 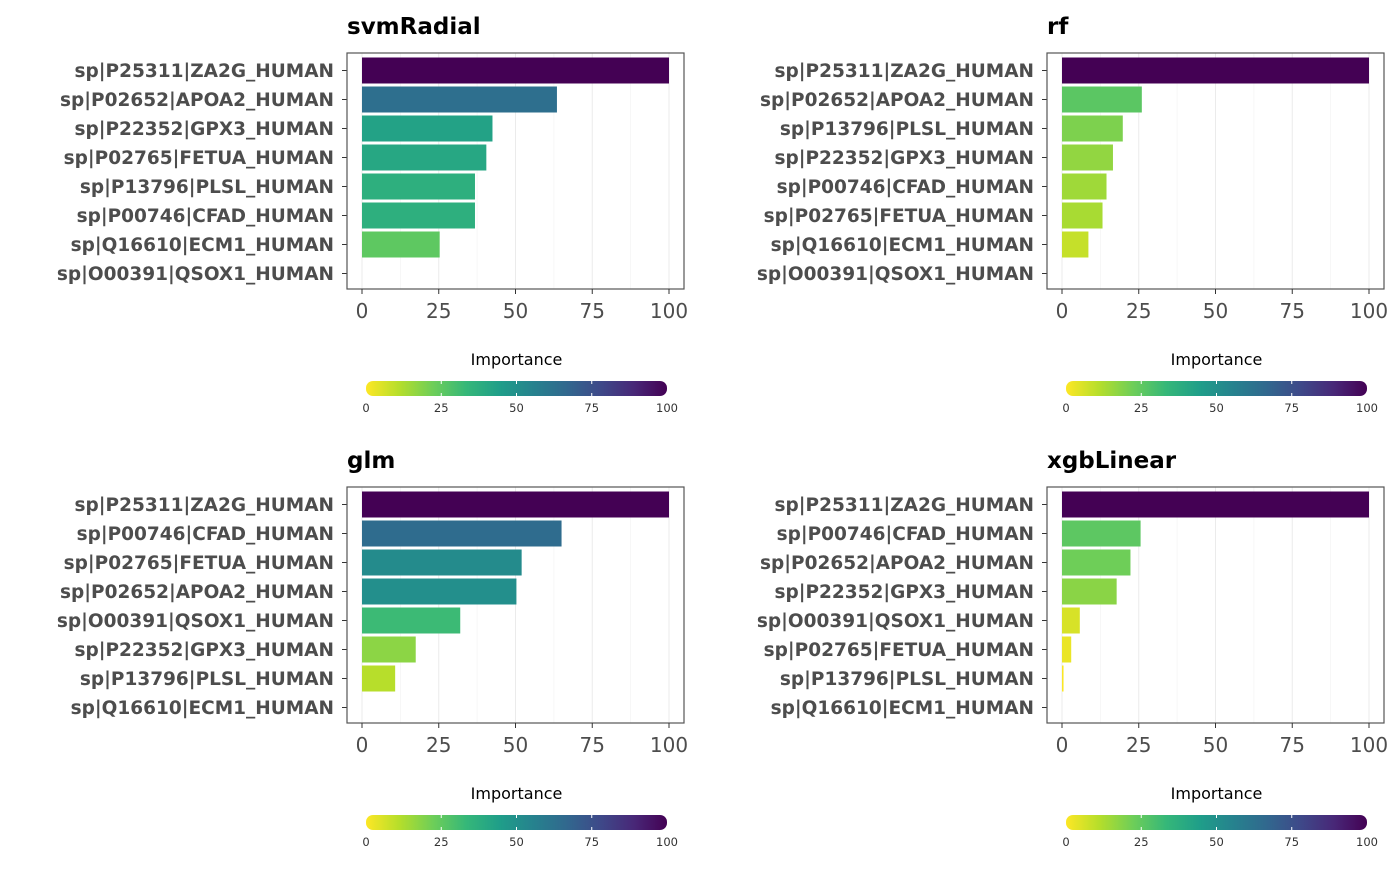 What do you see at coordinates (414, 27) in the screenshot?
I see `panel-title: svmRadial` at bounding box center [414, 27].